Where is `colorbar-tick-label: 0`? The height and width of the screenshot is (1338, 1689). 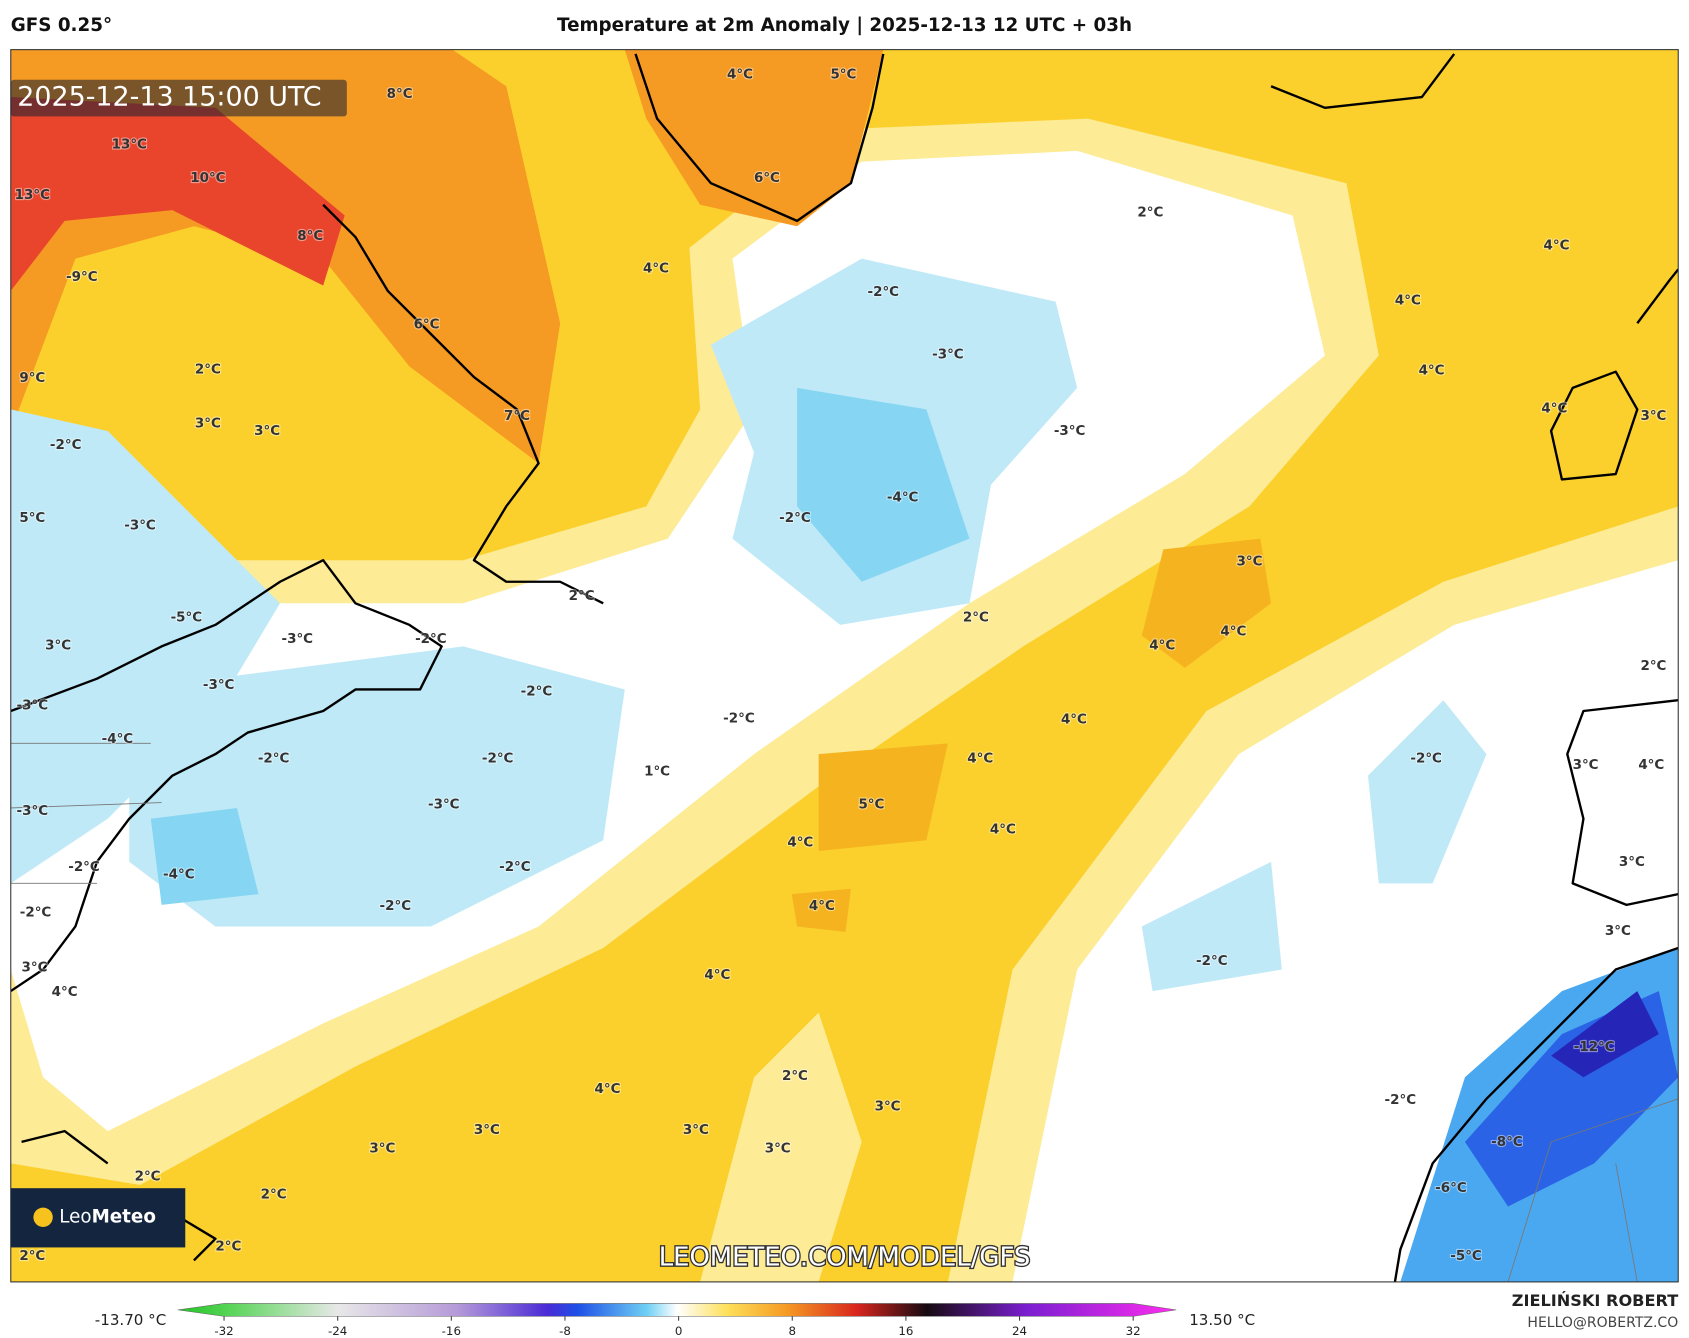 colorbar-tick-label: 0 is located at coordinates (679, 1331).